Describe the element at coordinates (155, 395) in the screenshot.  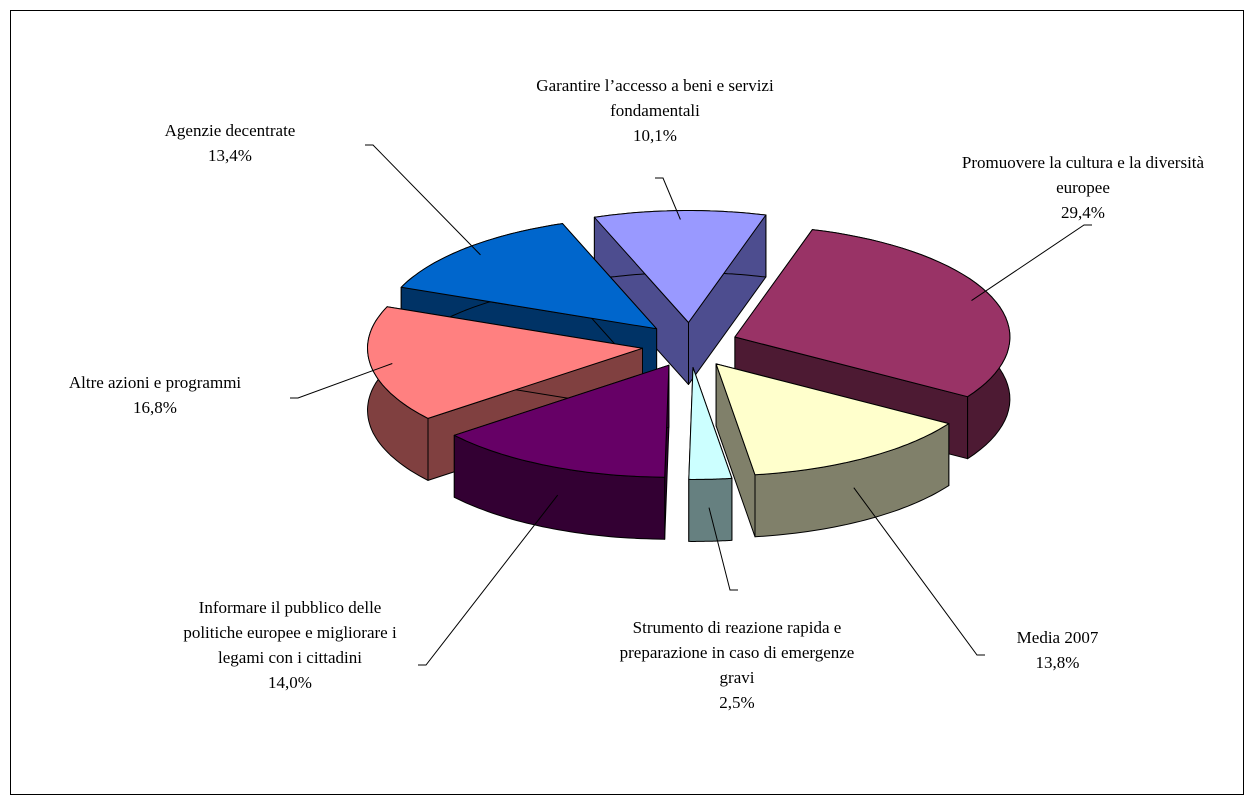
I see `slice-label: Altre azioni e programmi 16,8%` at that location.